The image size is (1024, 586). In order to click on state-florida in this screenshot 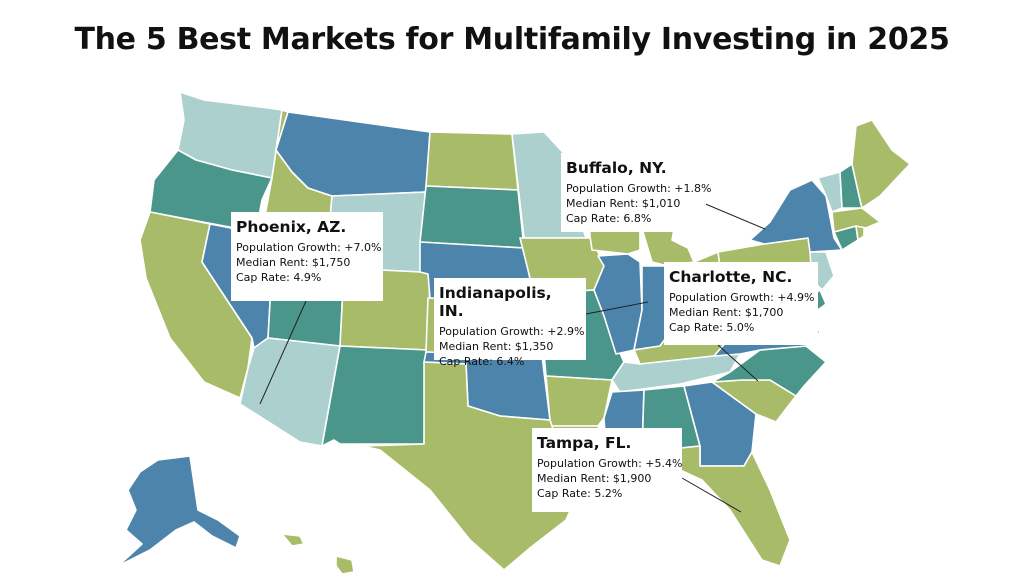, I will do `click(726, 506)`.